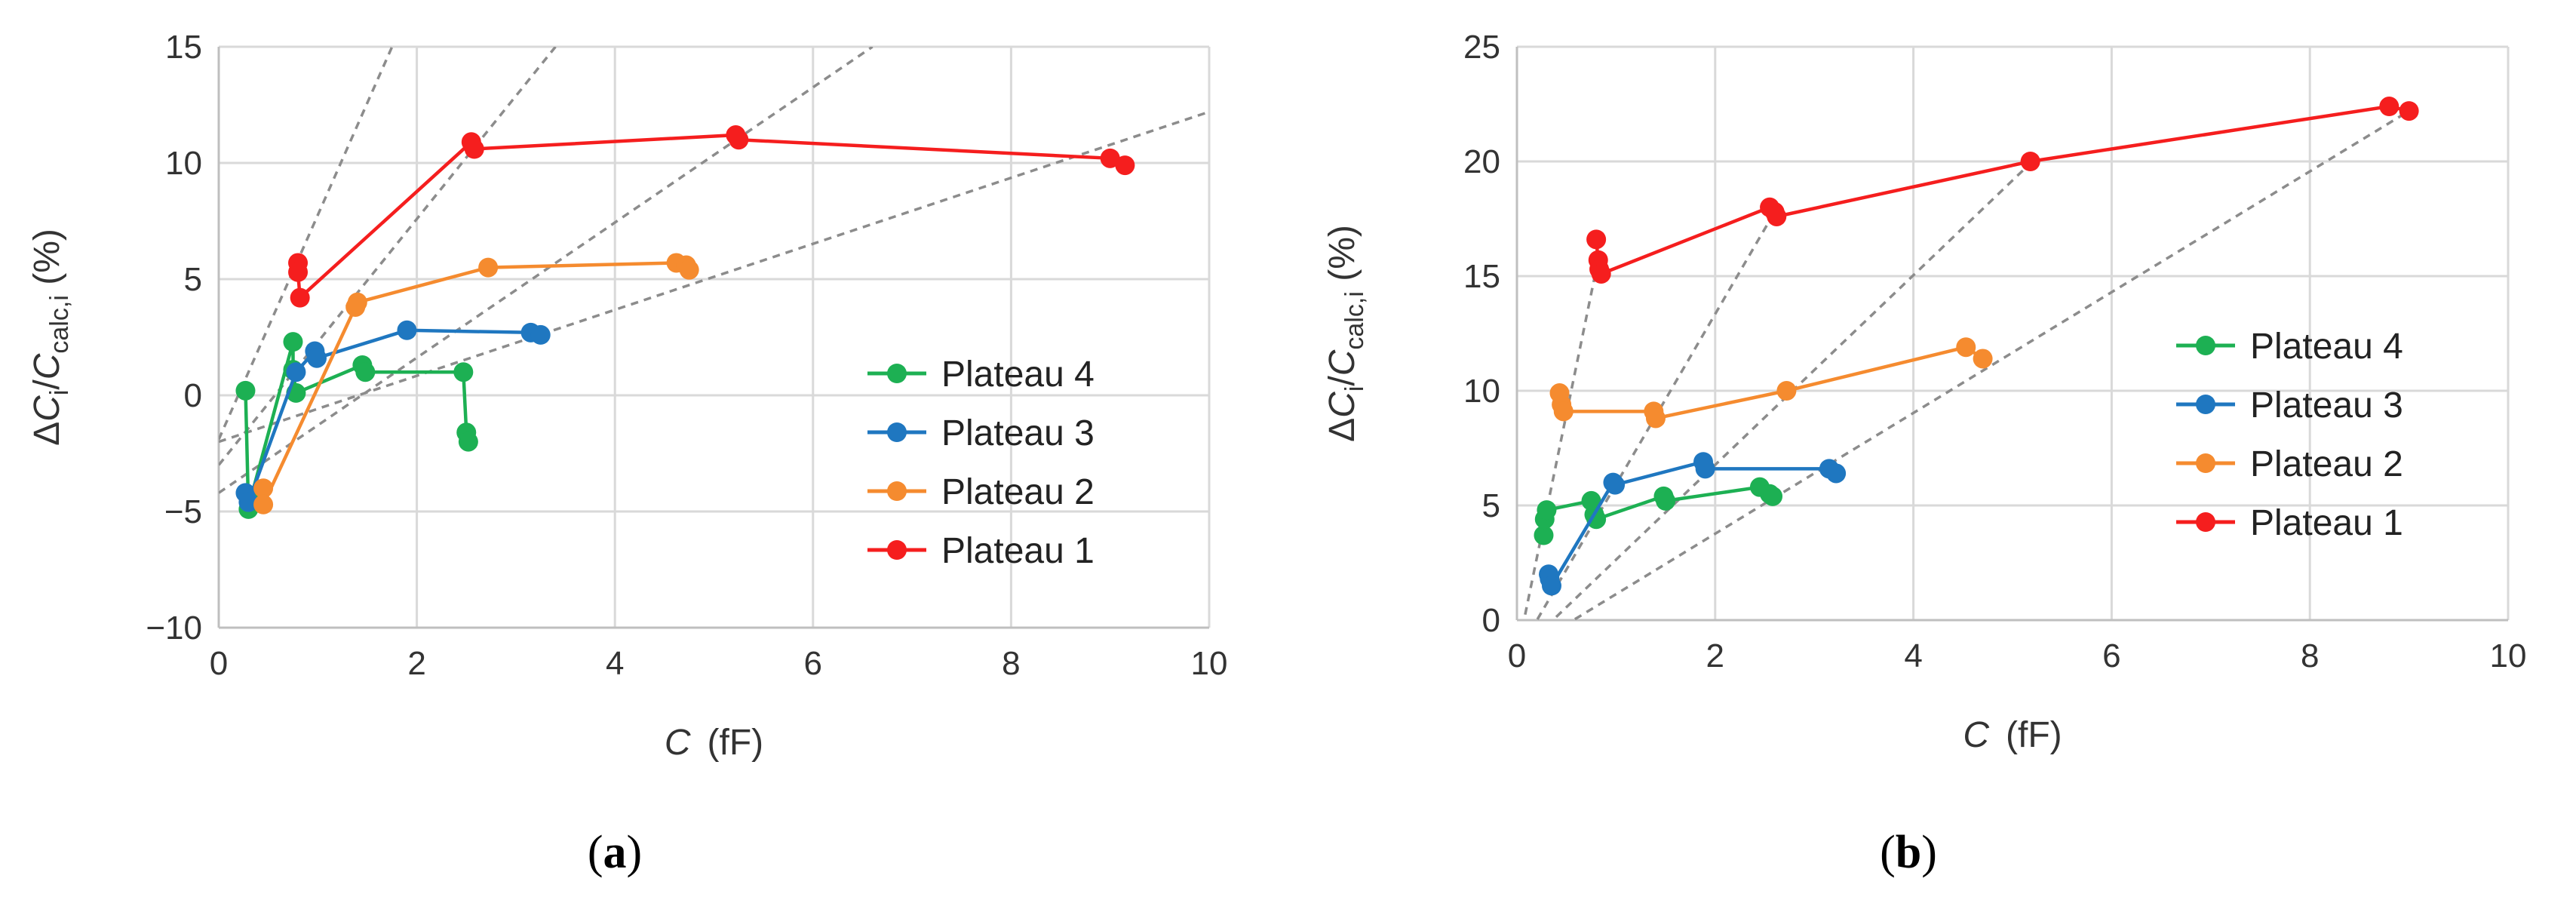 Image resolution: width=2576 pixels, height=900 pixels. I want to click on panel-a-legend-label-plateau-2: Plateau 2, so click(1018, 492).